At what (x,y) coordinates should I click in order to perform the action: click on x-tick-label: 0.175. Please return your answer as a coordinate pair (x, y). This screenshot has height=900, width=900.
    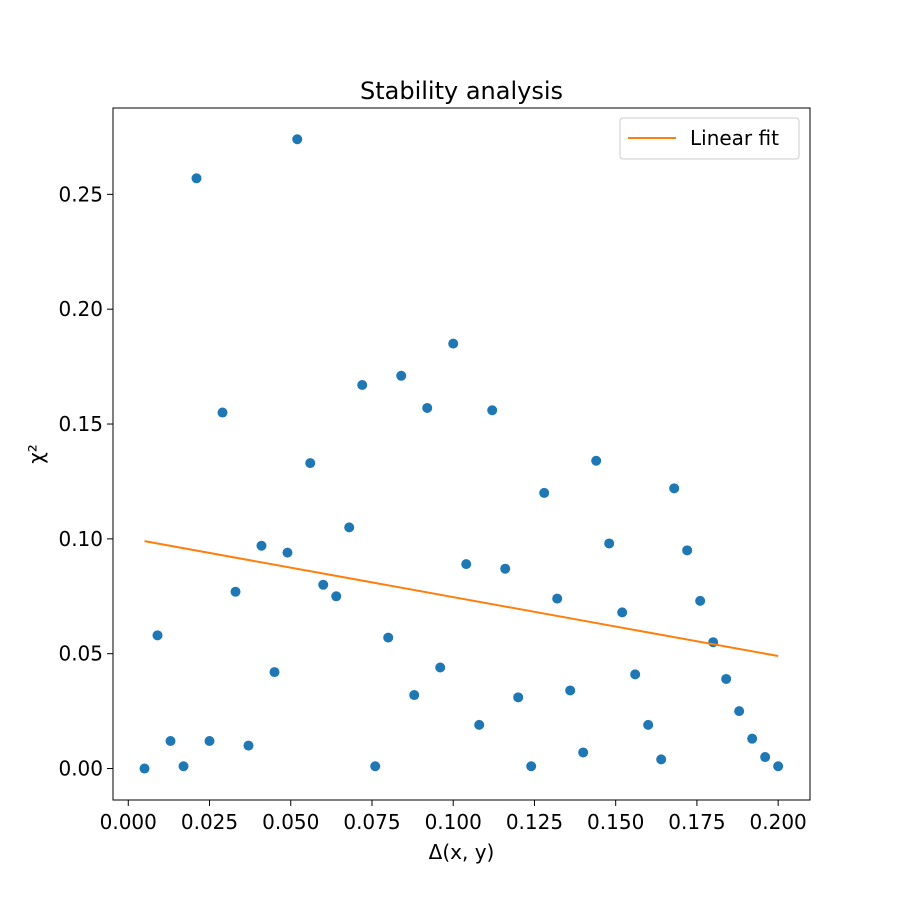
    Looking at the image, I should click on (696, 822).